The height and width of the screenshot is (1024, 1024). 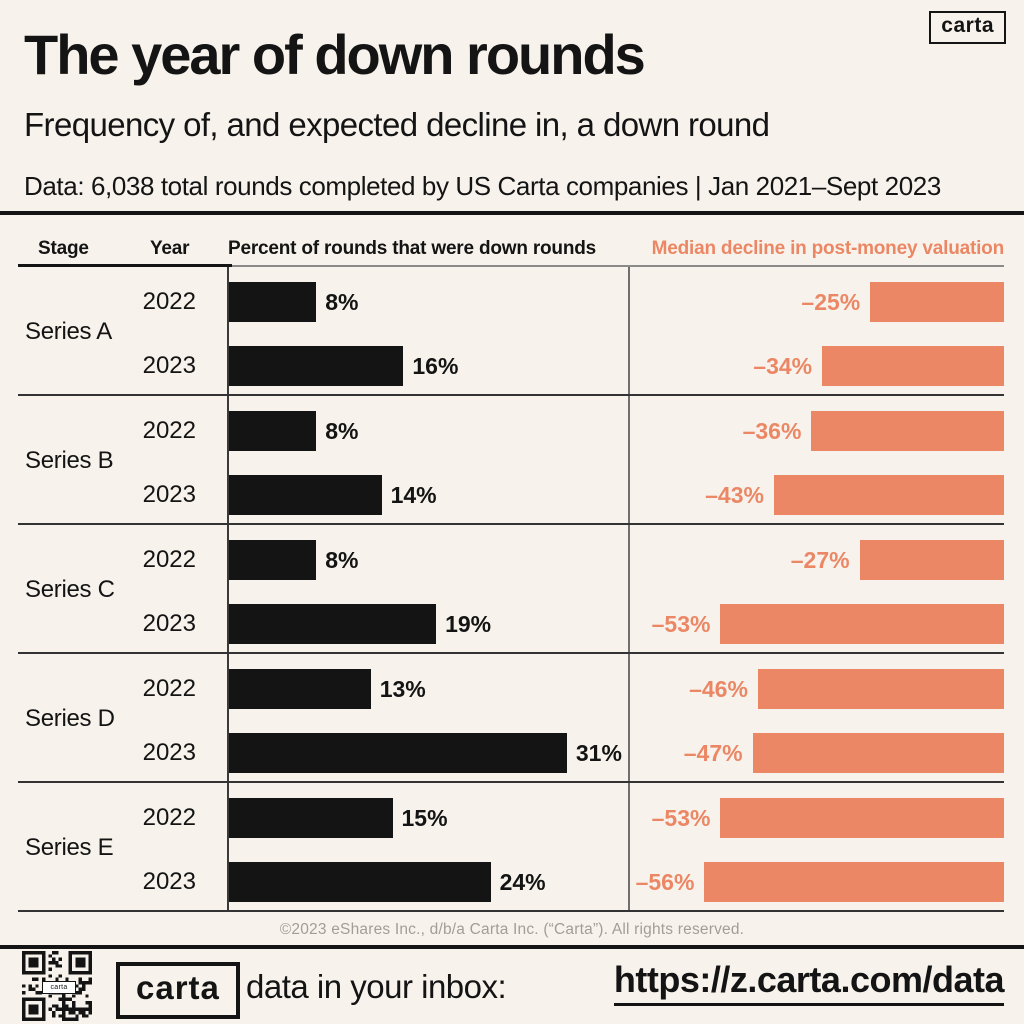 What do you see at coordinates (170, 248) in the screenshot?
I see `column-header-year: Year` at bounding box center [170, 248].